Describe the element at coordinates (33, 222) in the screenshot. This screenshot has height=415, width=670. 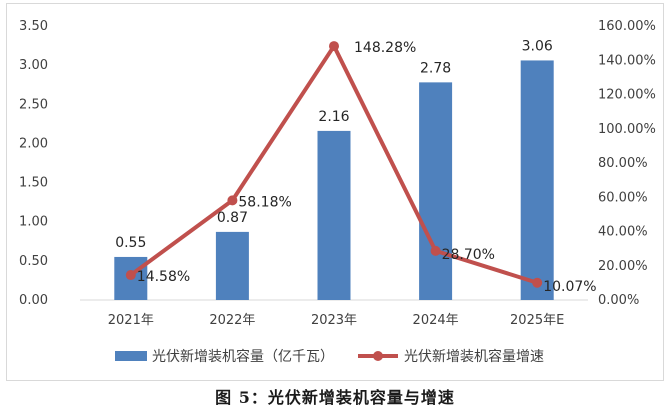
I see `y-left-tick-label: 1.00` at that location.